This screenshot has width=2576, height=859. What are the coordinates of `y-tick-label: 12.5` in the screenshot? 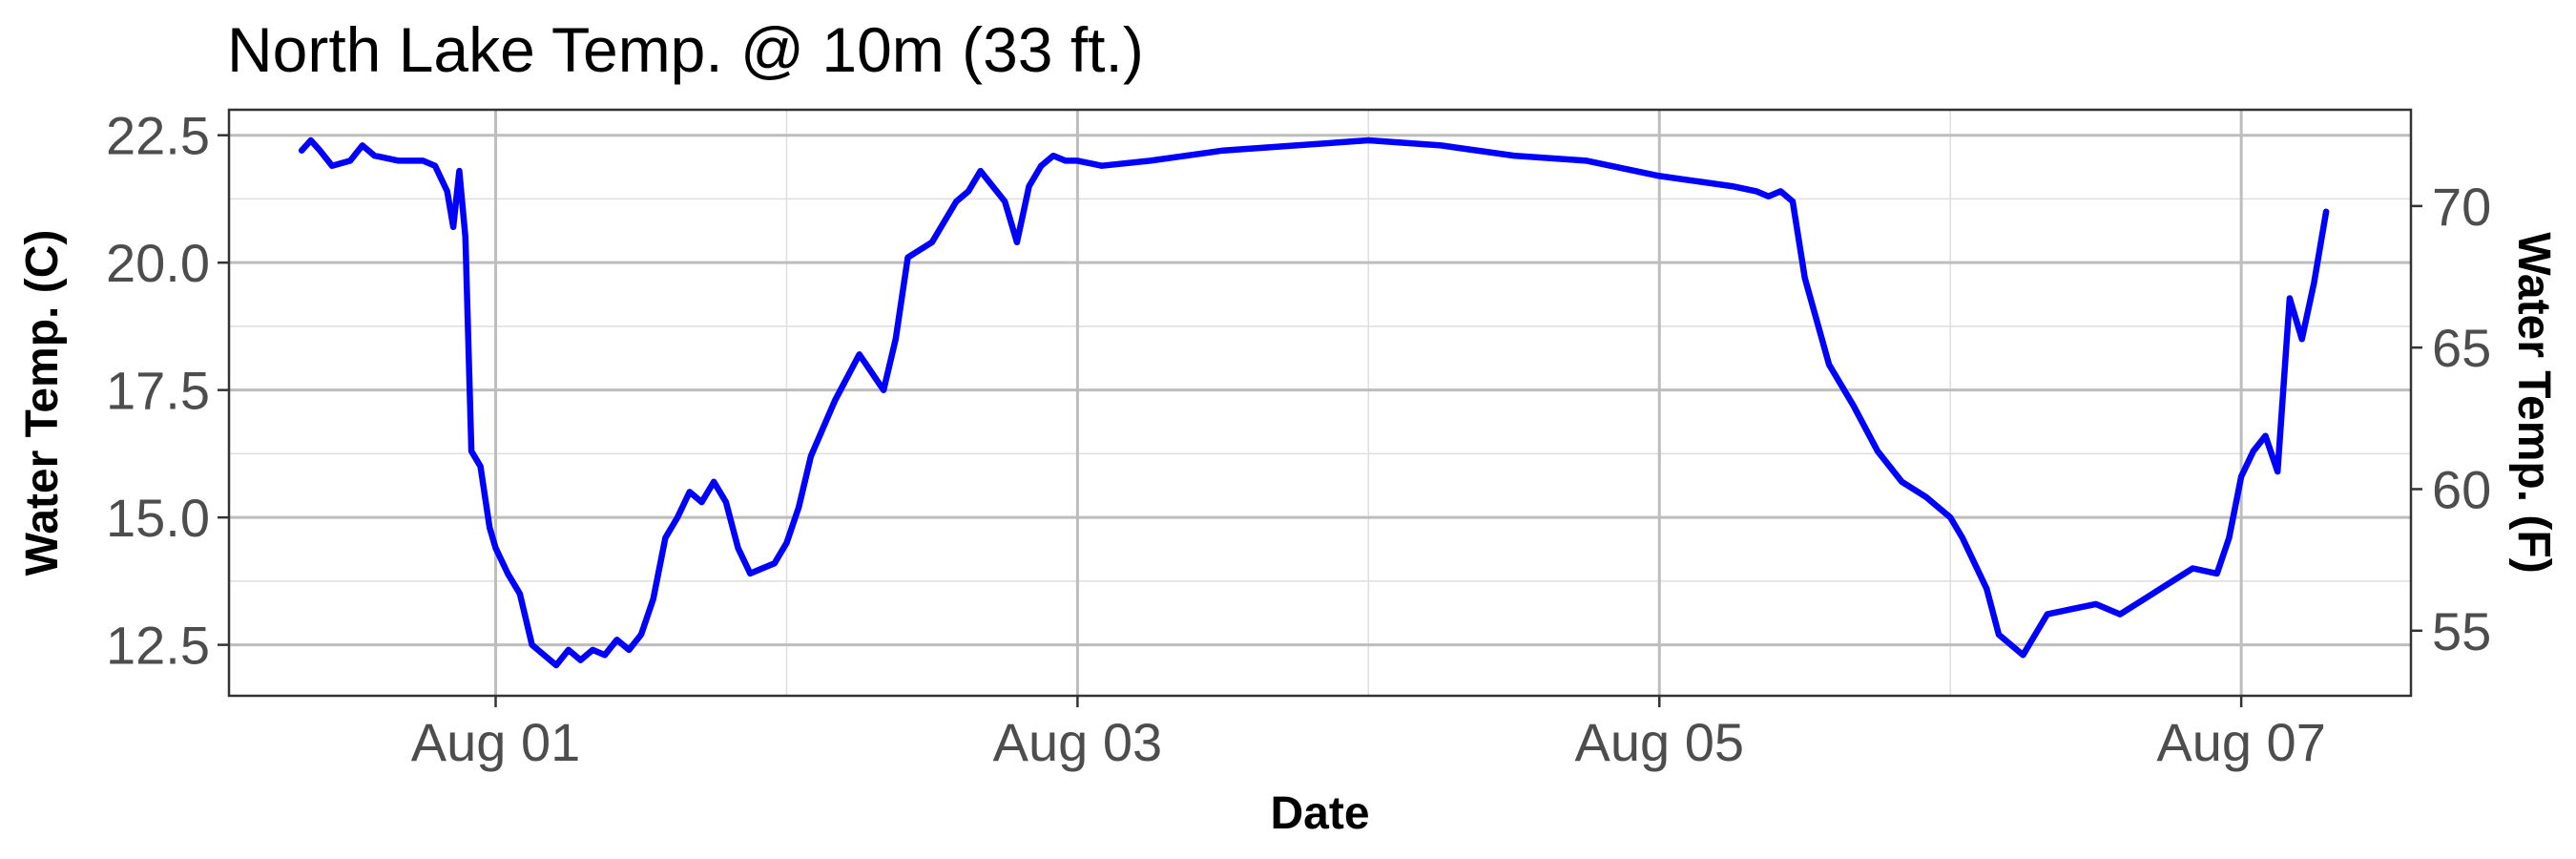 It's located at (158, 646).